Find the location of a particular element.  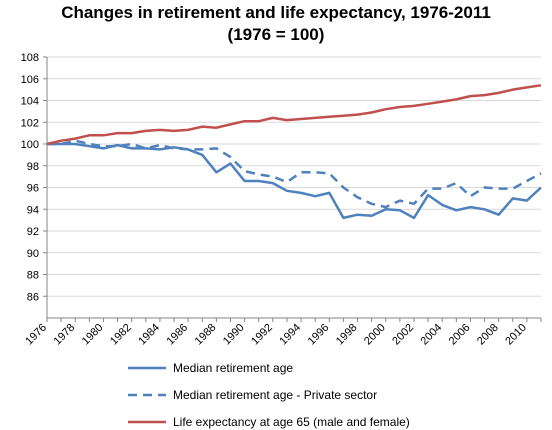

x-tick-label: 1986 is located at coordinates (177, 335).